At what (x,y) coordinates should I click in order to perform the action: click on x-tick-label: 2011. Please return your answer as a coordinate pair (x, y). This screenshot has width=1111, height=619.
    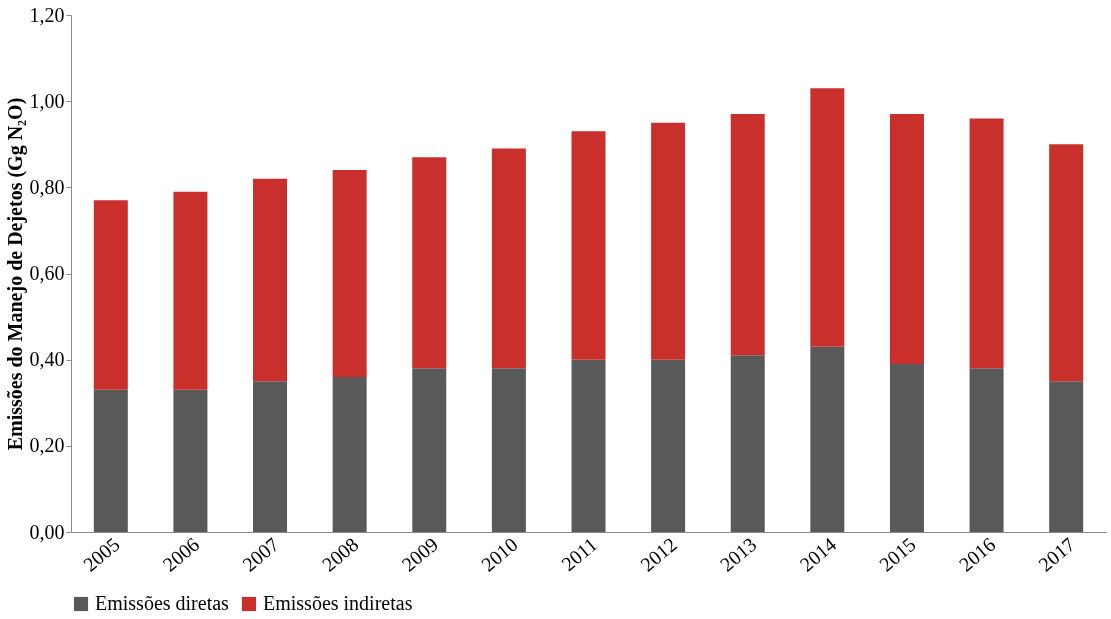
    Looking at the image, I should click on (579, 554).